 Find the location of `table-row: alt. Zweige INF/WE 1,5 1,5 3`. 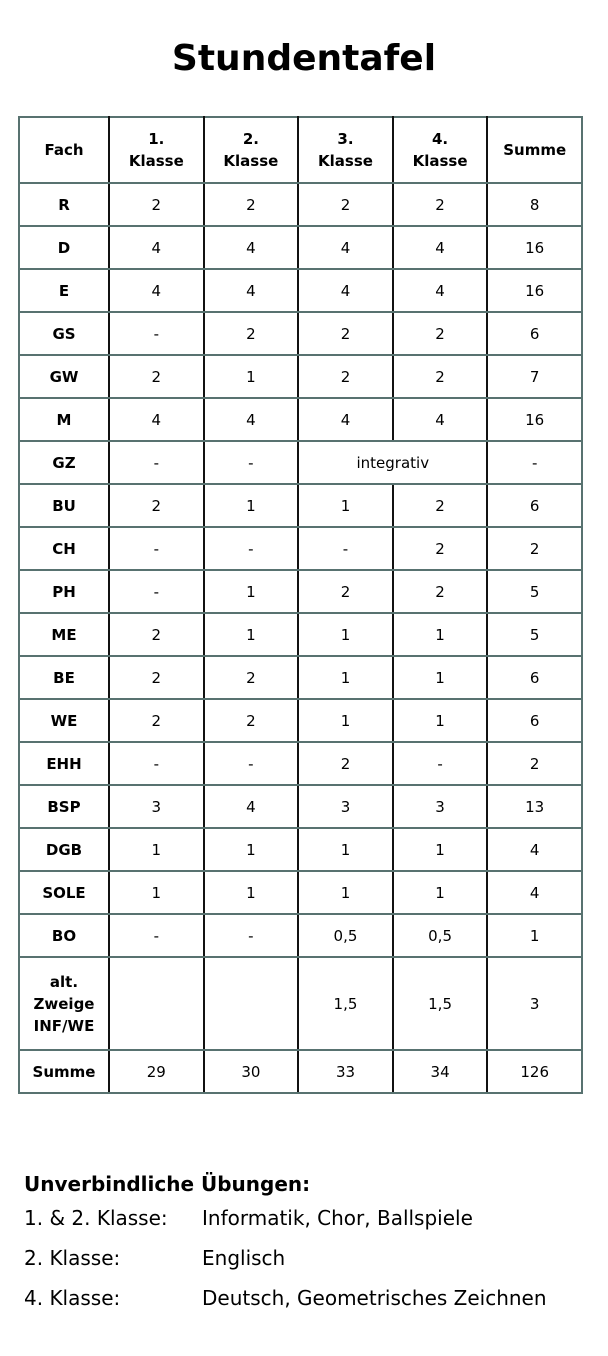

table-row: alt. Zweige INF/WE 1,5 1,5 3 is located at coordinates (300, 1003).